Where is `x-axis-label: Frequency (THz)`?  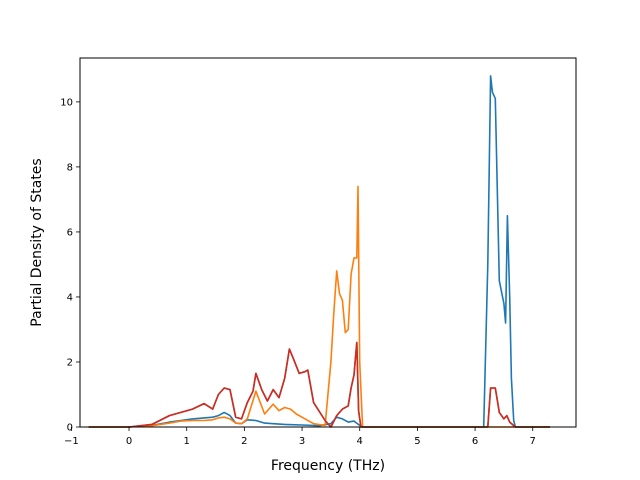
x-axis-label: Frequency (THz) is located at coordinates (328, 466).